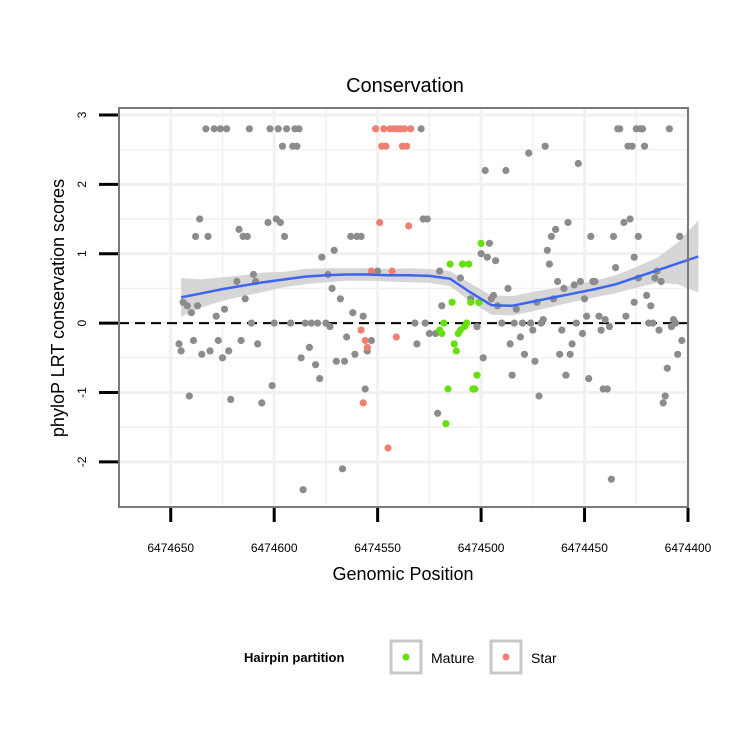 This screenshot has width=750, height=750. I want to click on legend-label-mature: Mature, so click(453, 658).